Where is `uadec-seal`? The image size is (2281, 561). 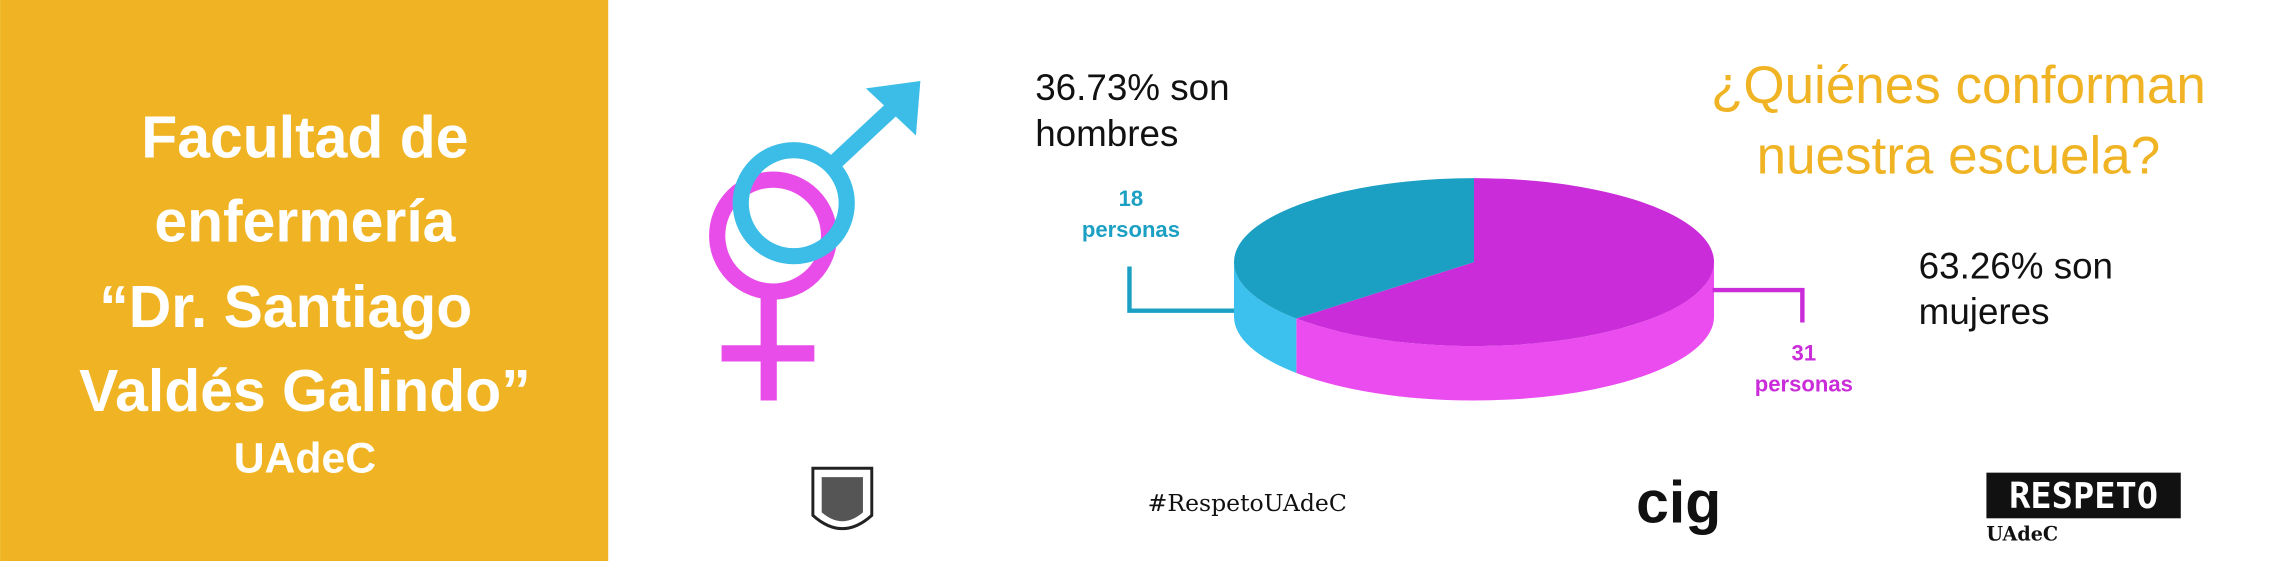
uadec-seal is located at coordinates (842, 498).